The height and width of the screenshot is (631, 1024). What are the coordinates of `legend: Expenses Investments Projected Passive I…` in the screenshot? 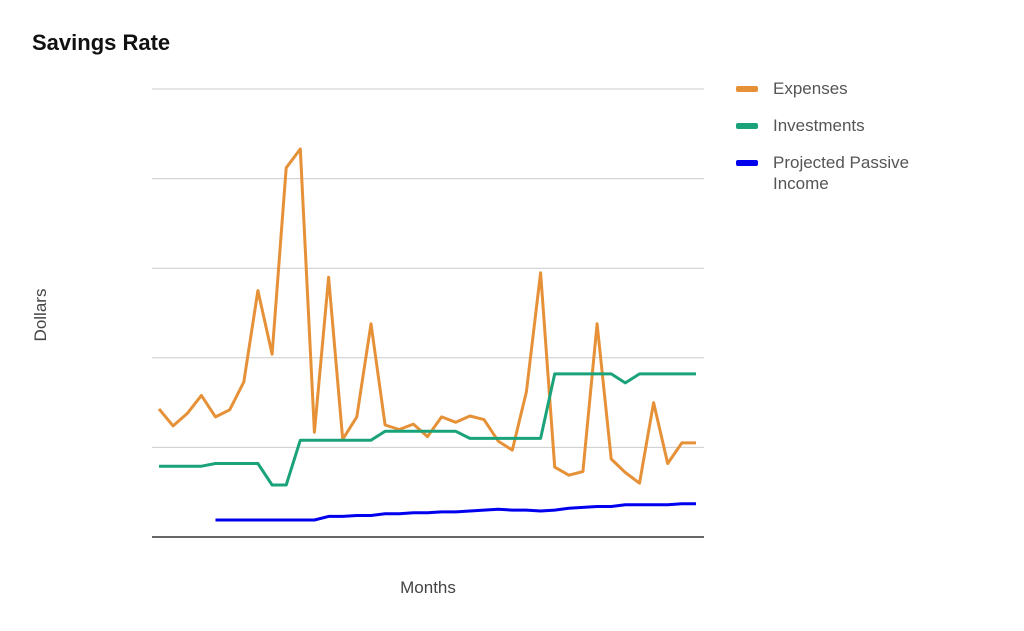 It's located at (851, 144).